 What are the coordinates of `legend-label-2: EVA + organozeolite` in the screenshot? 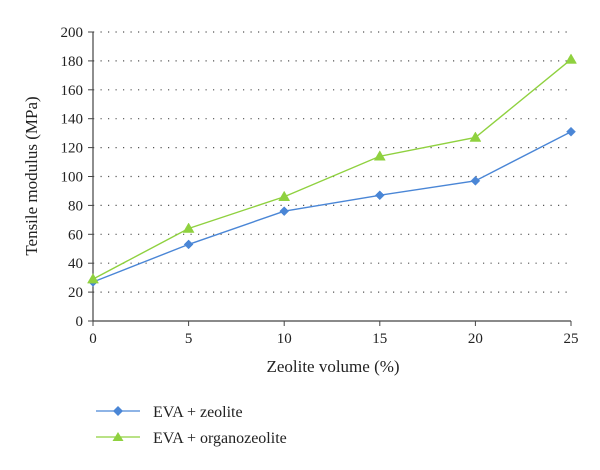 It's located at (220, 438).